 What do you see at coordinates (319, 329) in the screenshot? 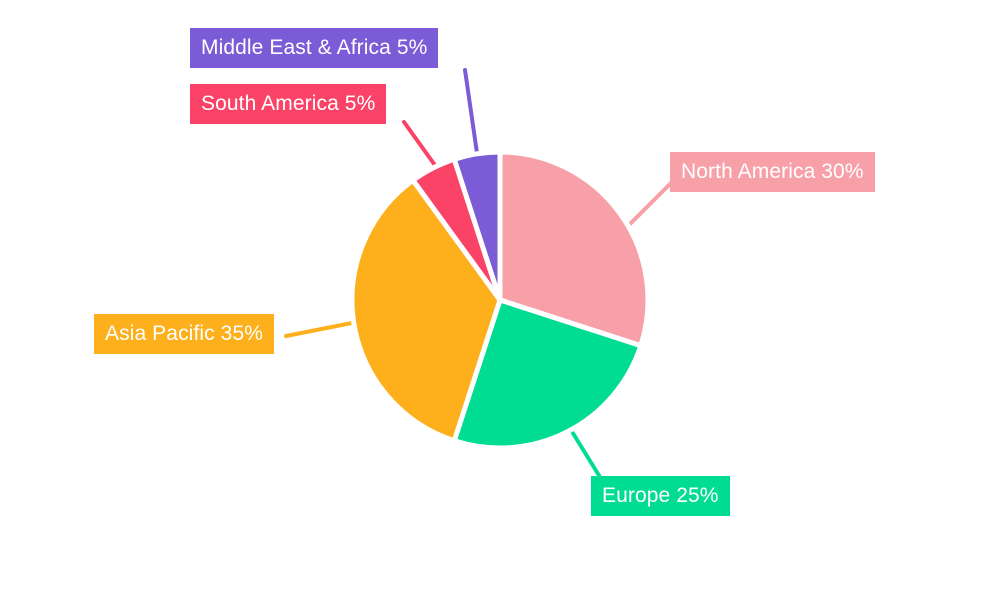
I see `leader-line-asia-pacific` at bounding box center [319, 329].